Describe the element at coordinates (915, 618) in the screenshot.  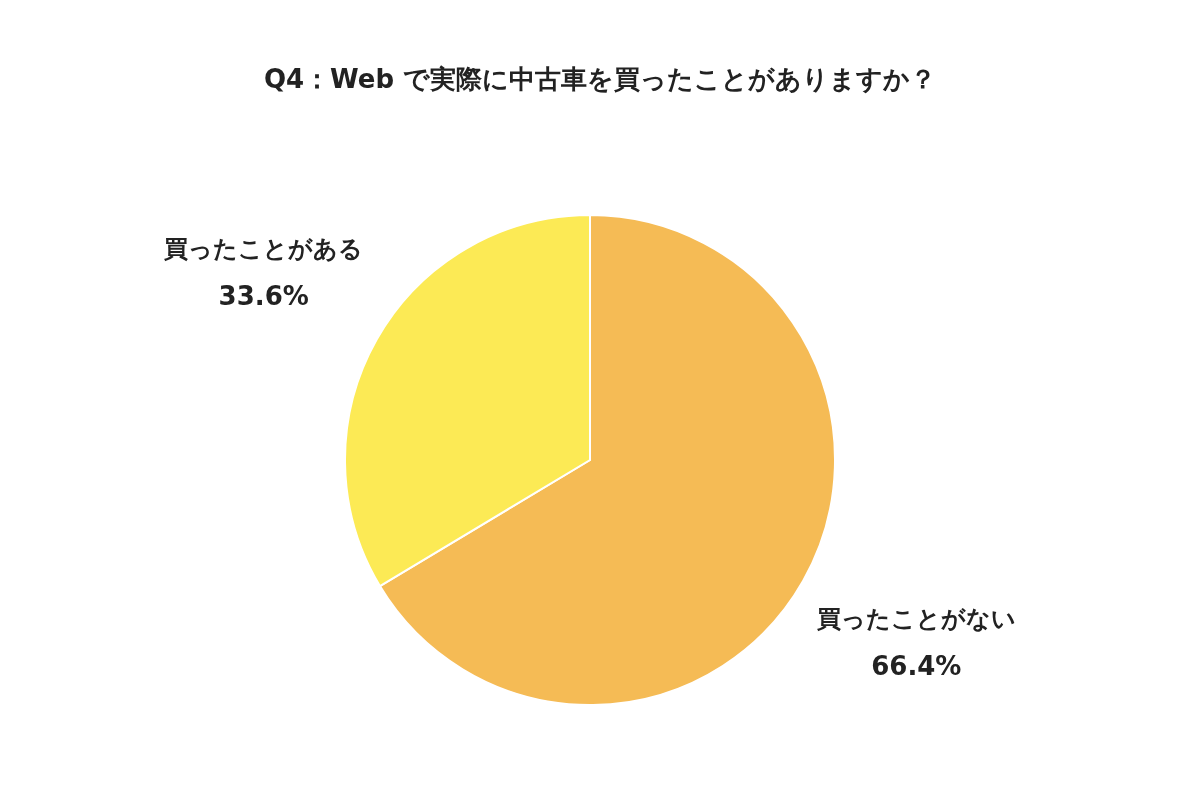
I see `slice-label: 買ったことがない` at that location.